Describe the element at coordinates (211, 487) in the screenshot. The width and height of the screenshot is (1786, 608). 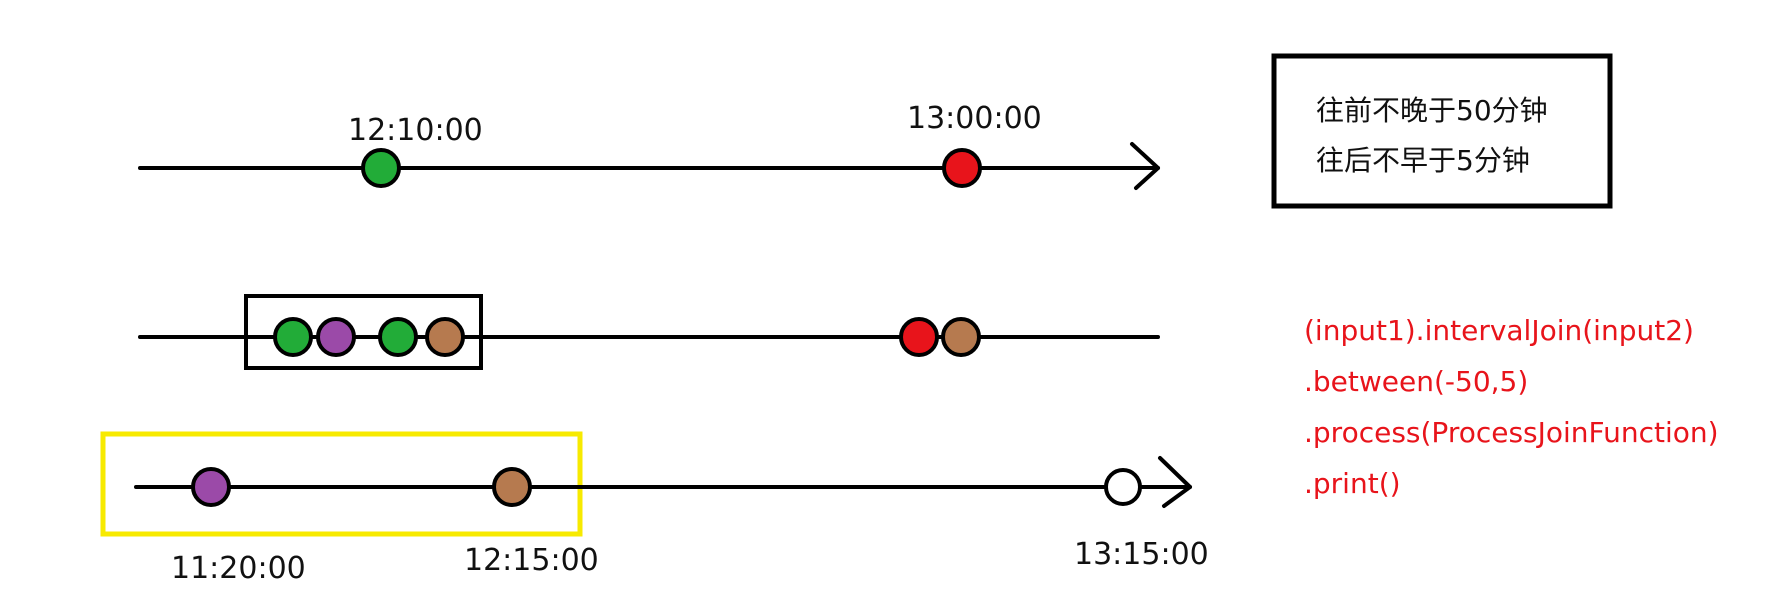
I see `timeline-3-event-purple` at that location.